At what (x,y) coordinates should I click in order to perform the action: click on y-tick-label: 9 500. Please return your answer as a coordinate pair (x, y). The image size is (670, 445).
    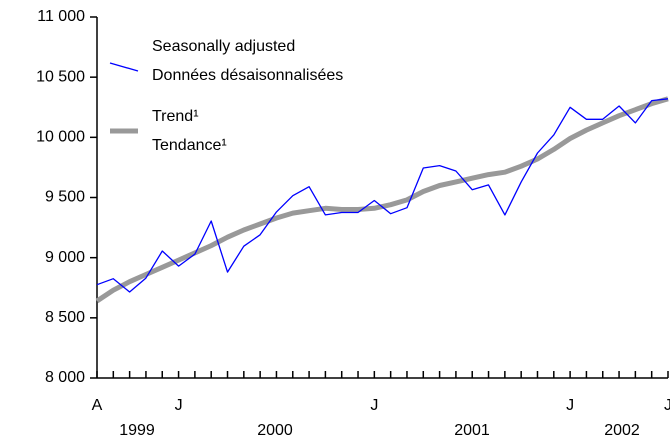
    Looking at the image, I should click on (65, 197).